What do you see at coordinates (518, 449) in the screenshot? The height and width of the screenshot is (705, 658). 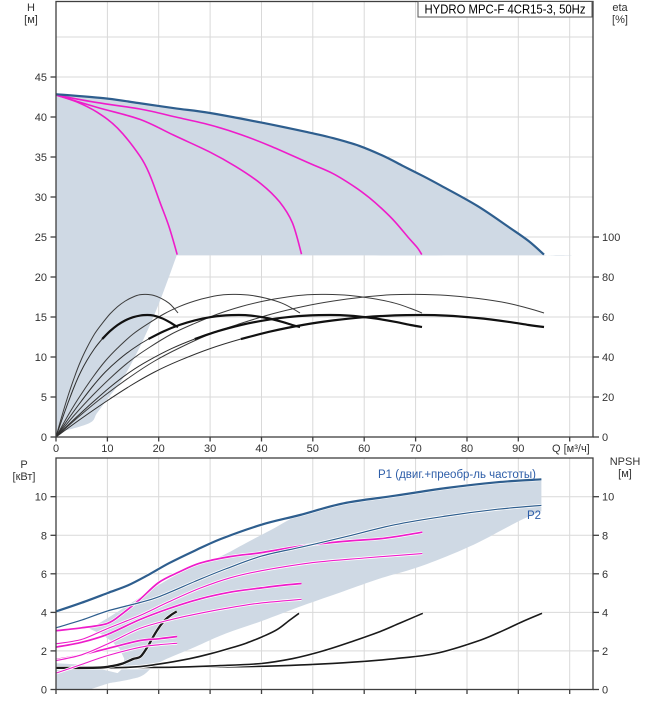 I see `svg-text: 90` at bounding box center [518, 449].